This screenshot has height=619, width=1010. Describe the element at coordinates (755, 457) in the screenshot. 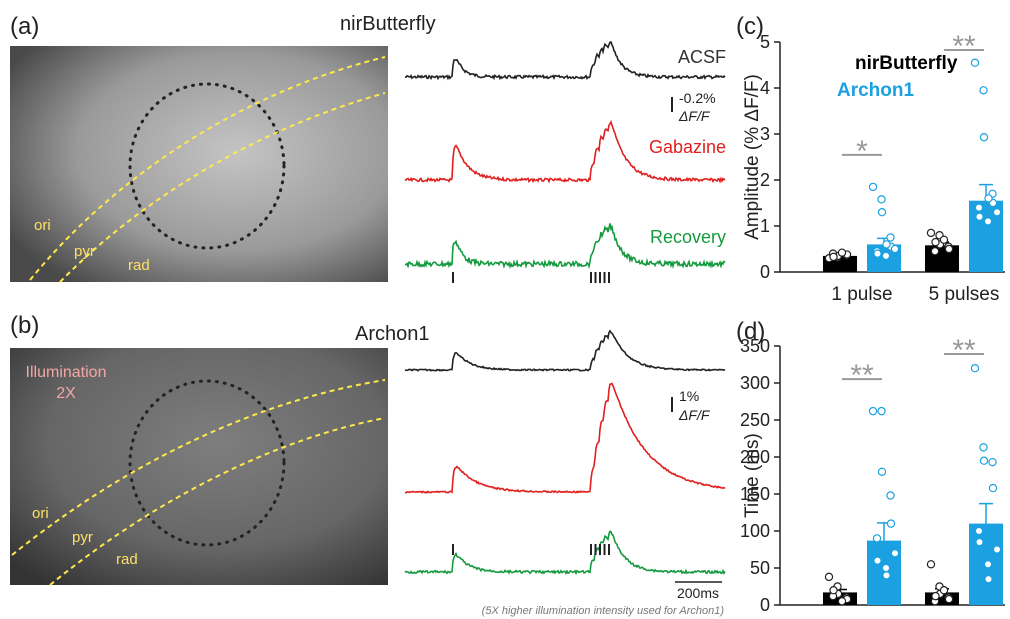

I see `y-tick-label: 200` at that location.